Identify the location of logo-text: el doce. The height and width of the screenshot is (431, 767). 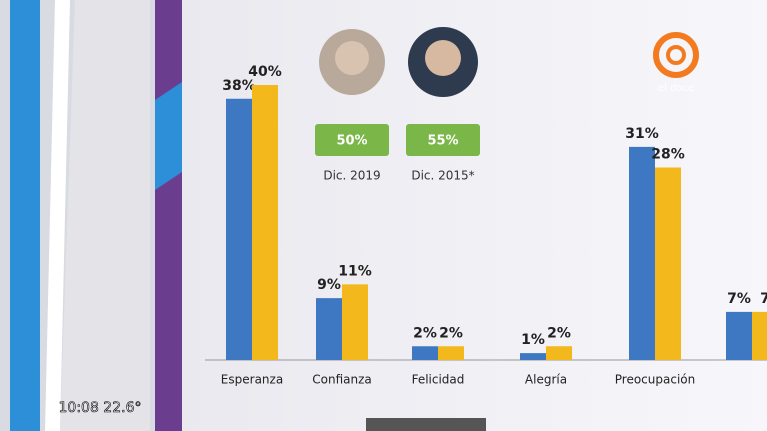
(676, 88).